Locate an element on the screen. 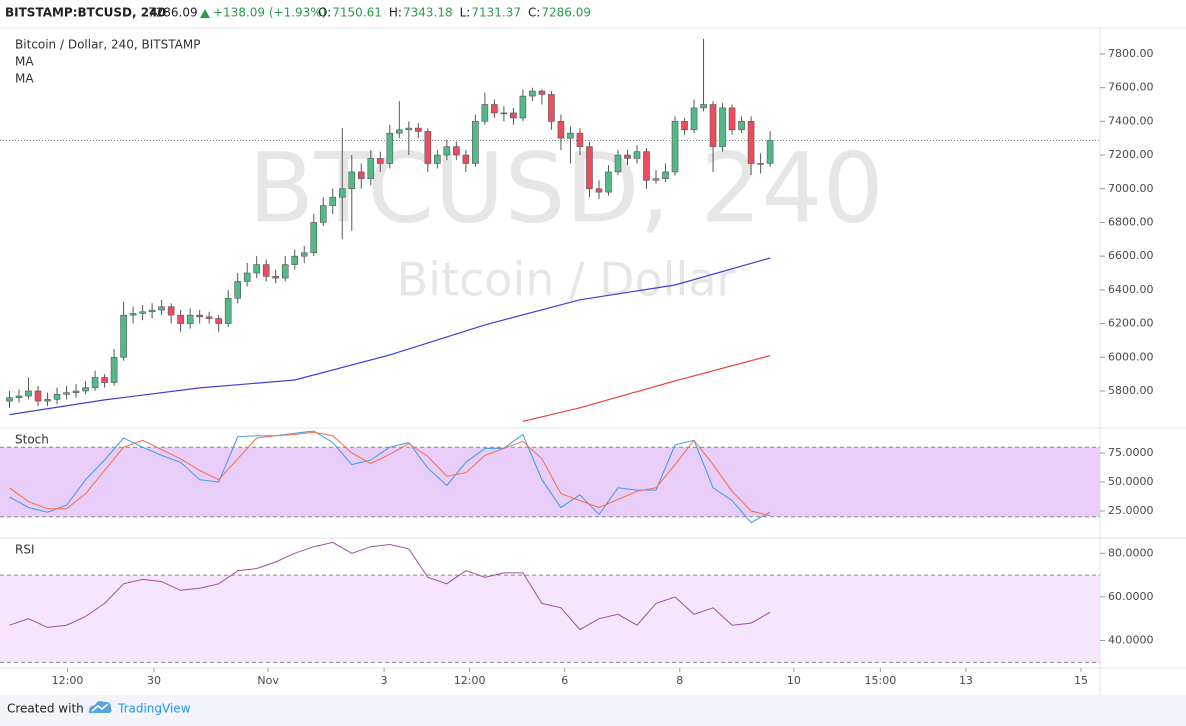 This screenshot has height=726, width=1186. x-tick-label: 10 is located at coordinates (794, 680).